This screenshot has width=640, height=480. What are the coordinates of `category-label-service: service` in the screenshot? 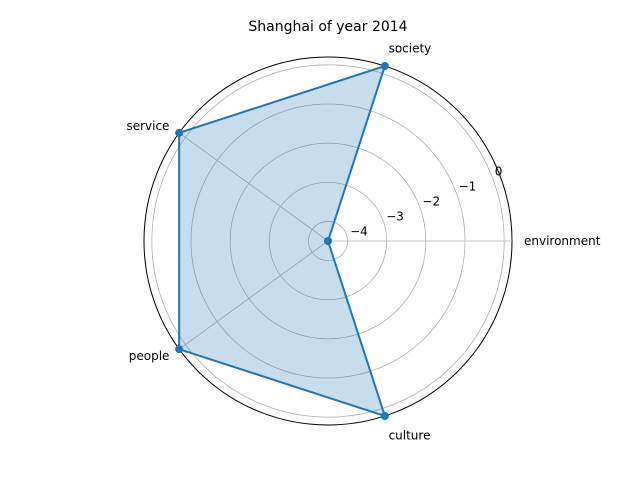 It's located at (147, 126).